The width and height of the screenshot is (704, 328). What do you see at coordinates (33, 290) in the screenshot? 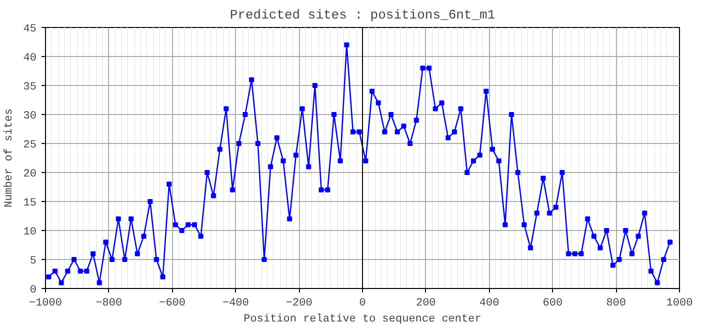
I see `y-tick-label: 0` at bounding box center [33, 290].